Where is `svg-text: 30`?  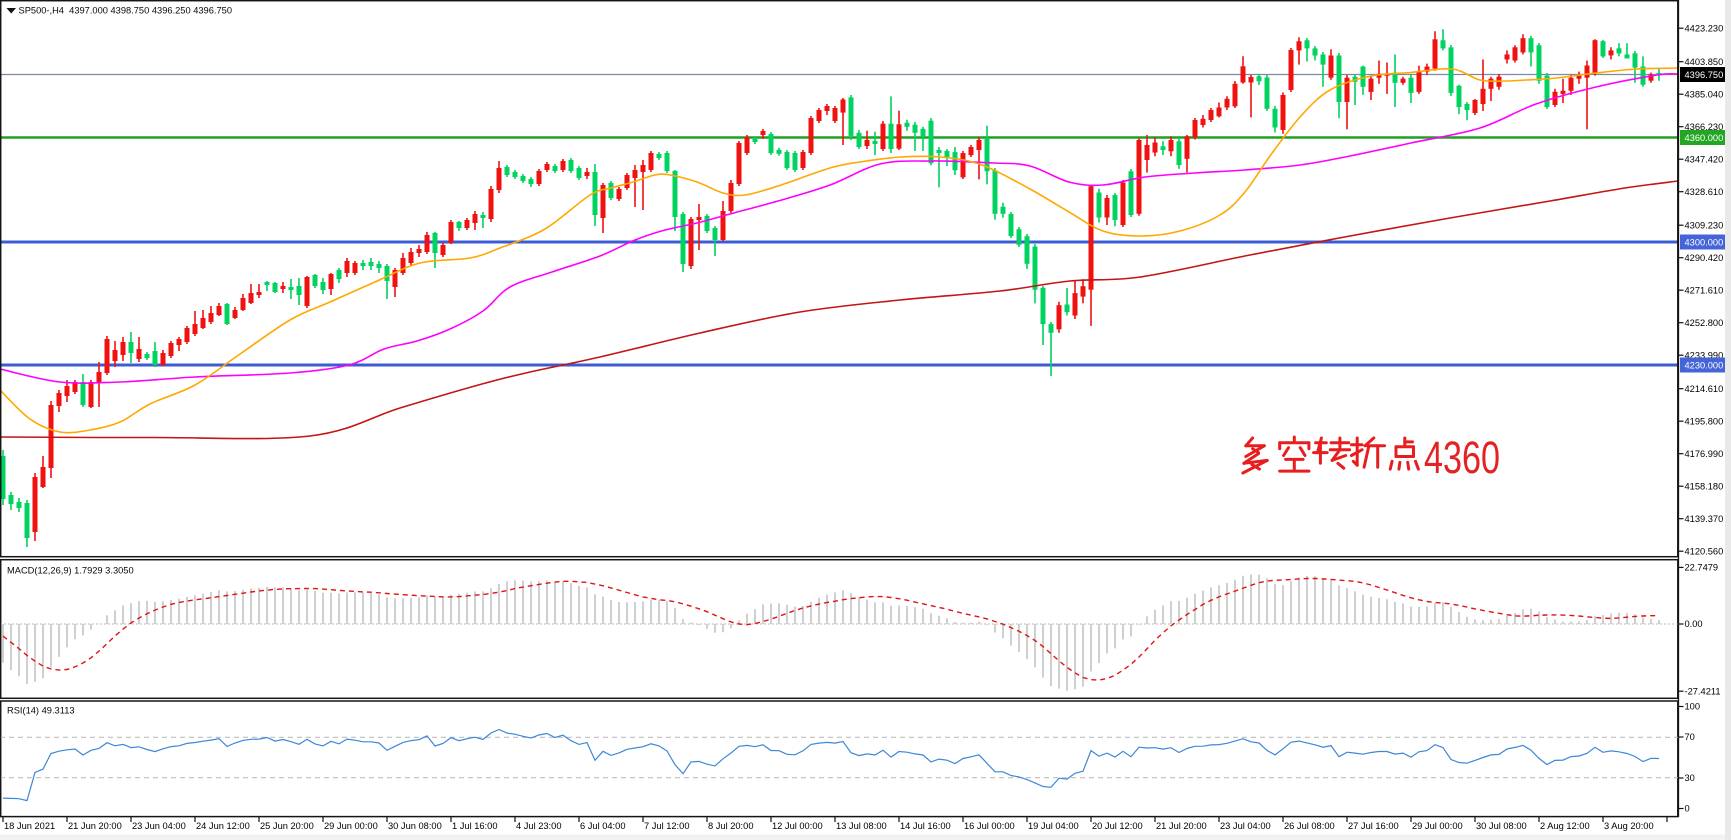
svg-text: 30 is located at coordinates (1690, 778).